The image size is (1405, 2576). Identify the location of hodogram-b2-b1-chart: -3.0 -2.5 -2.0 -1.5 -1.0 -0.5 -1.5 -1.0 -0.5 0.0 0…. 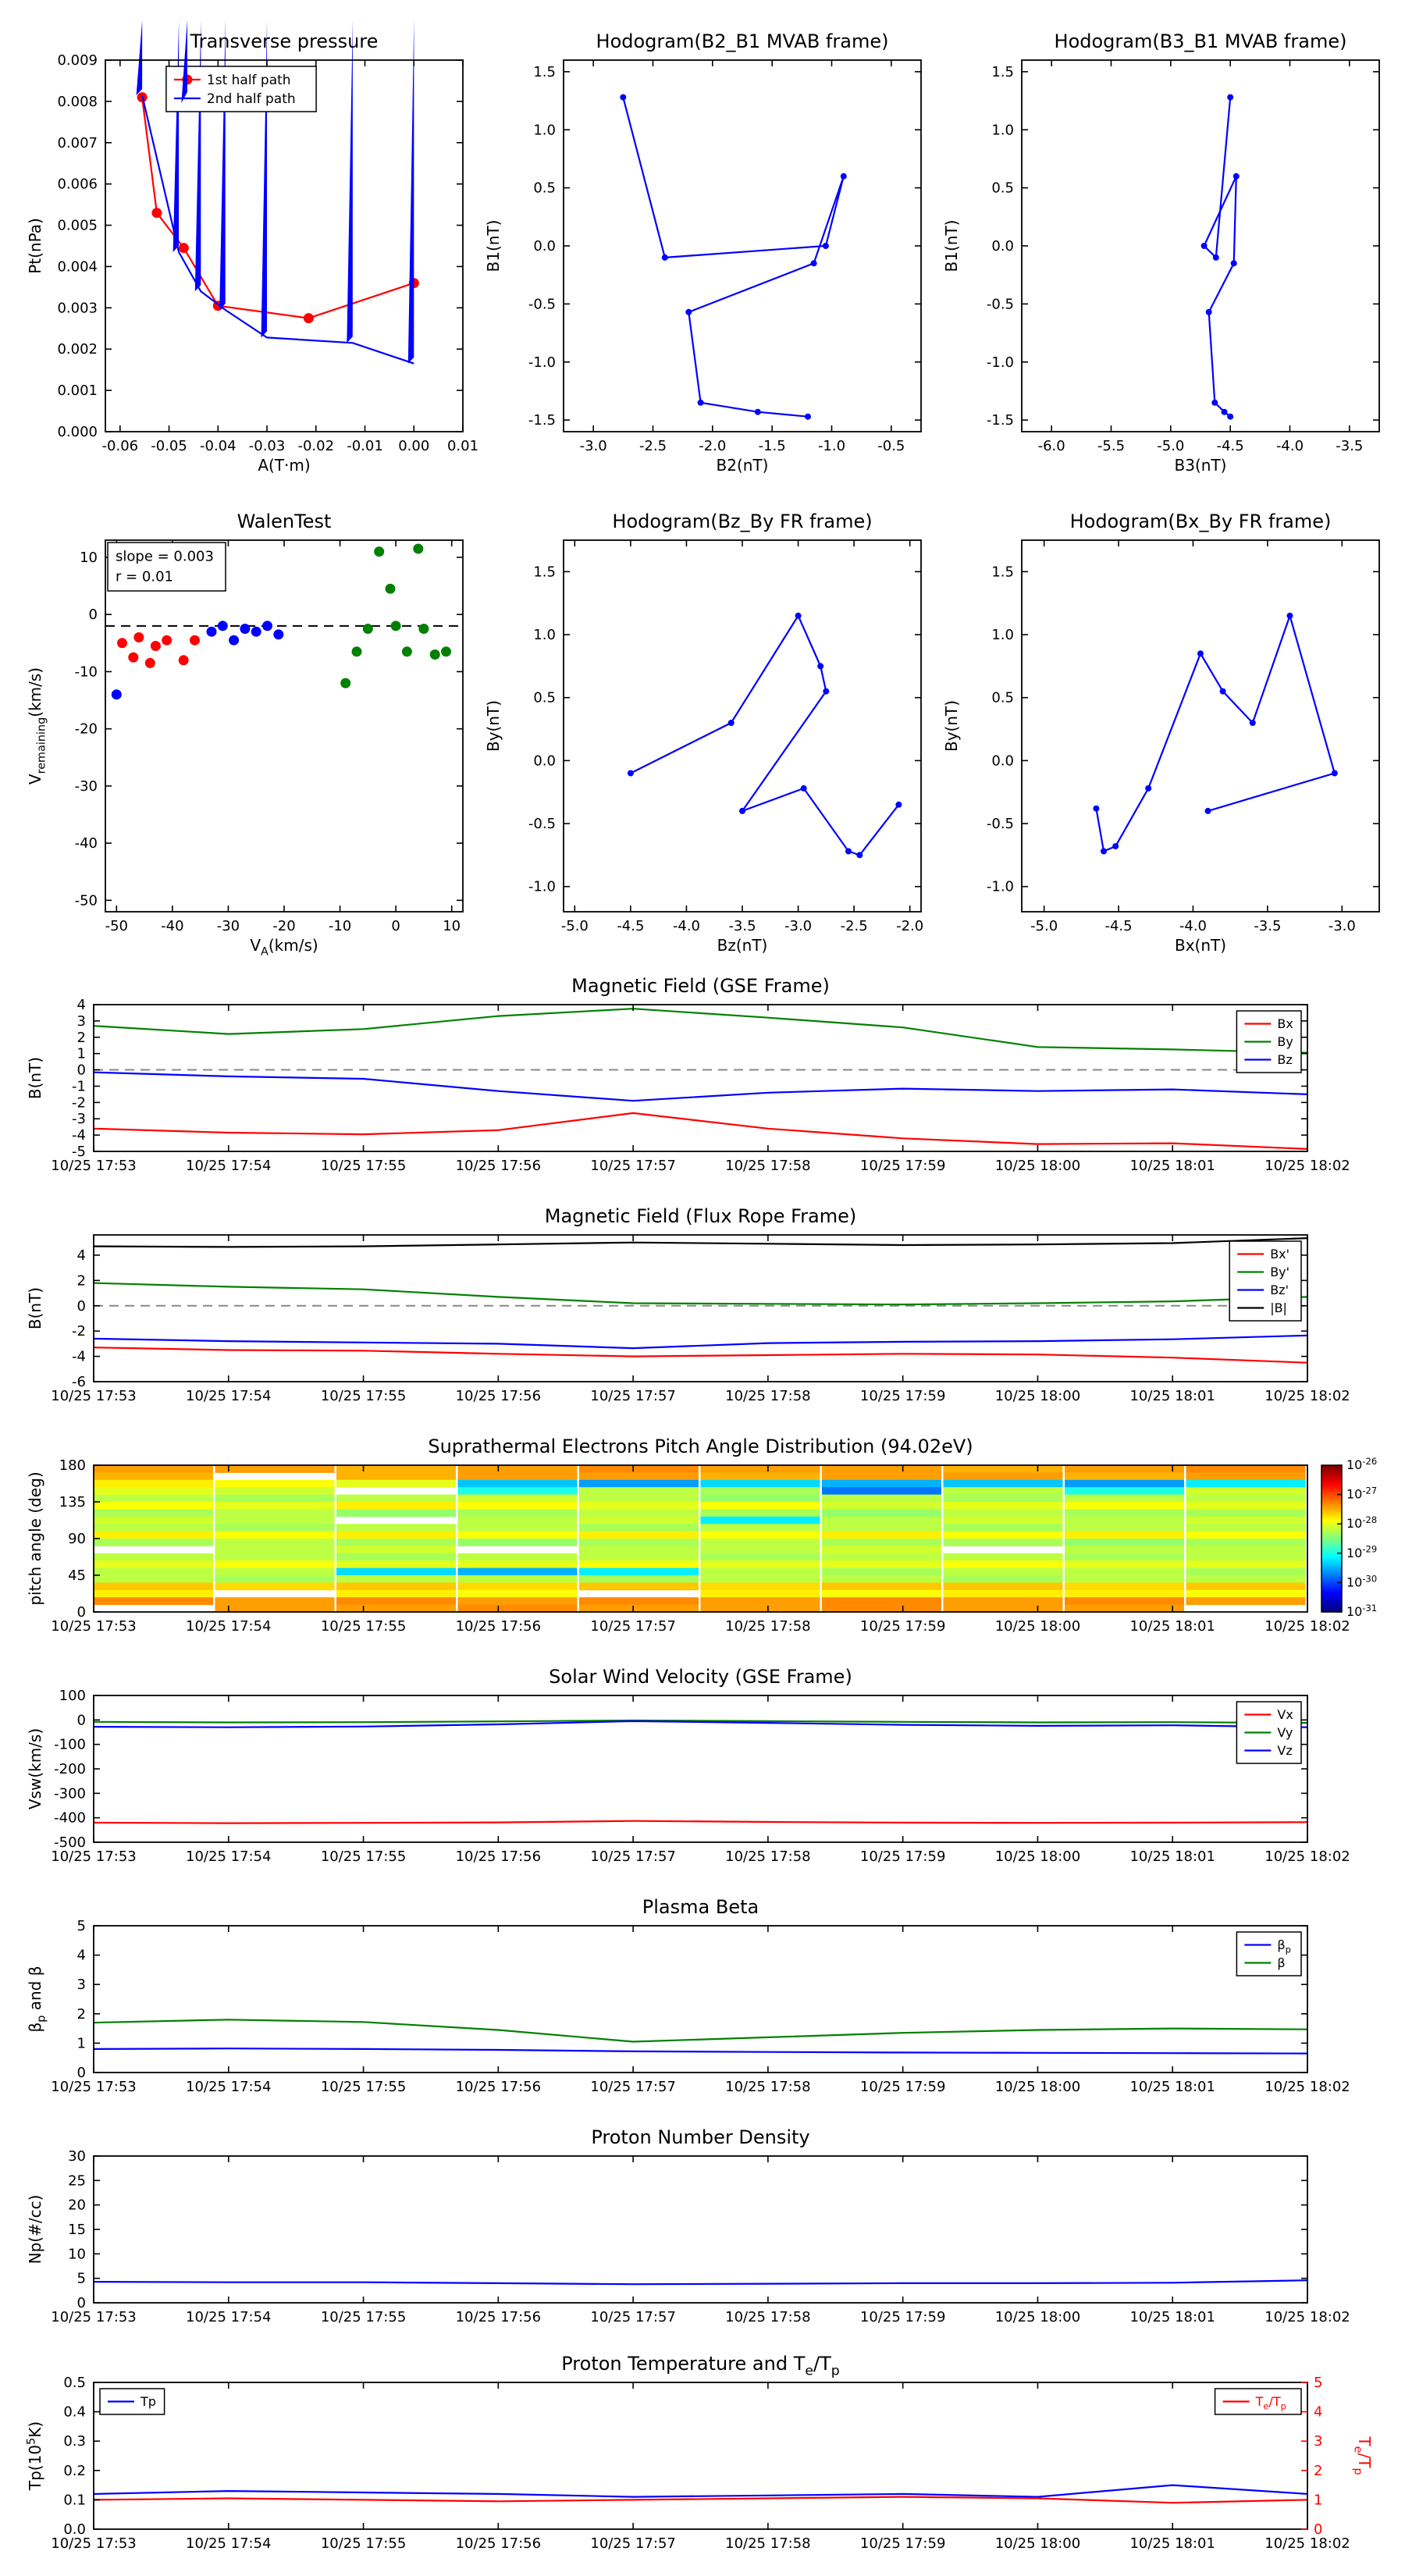
(710, 250).